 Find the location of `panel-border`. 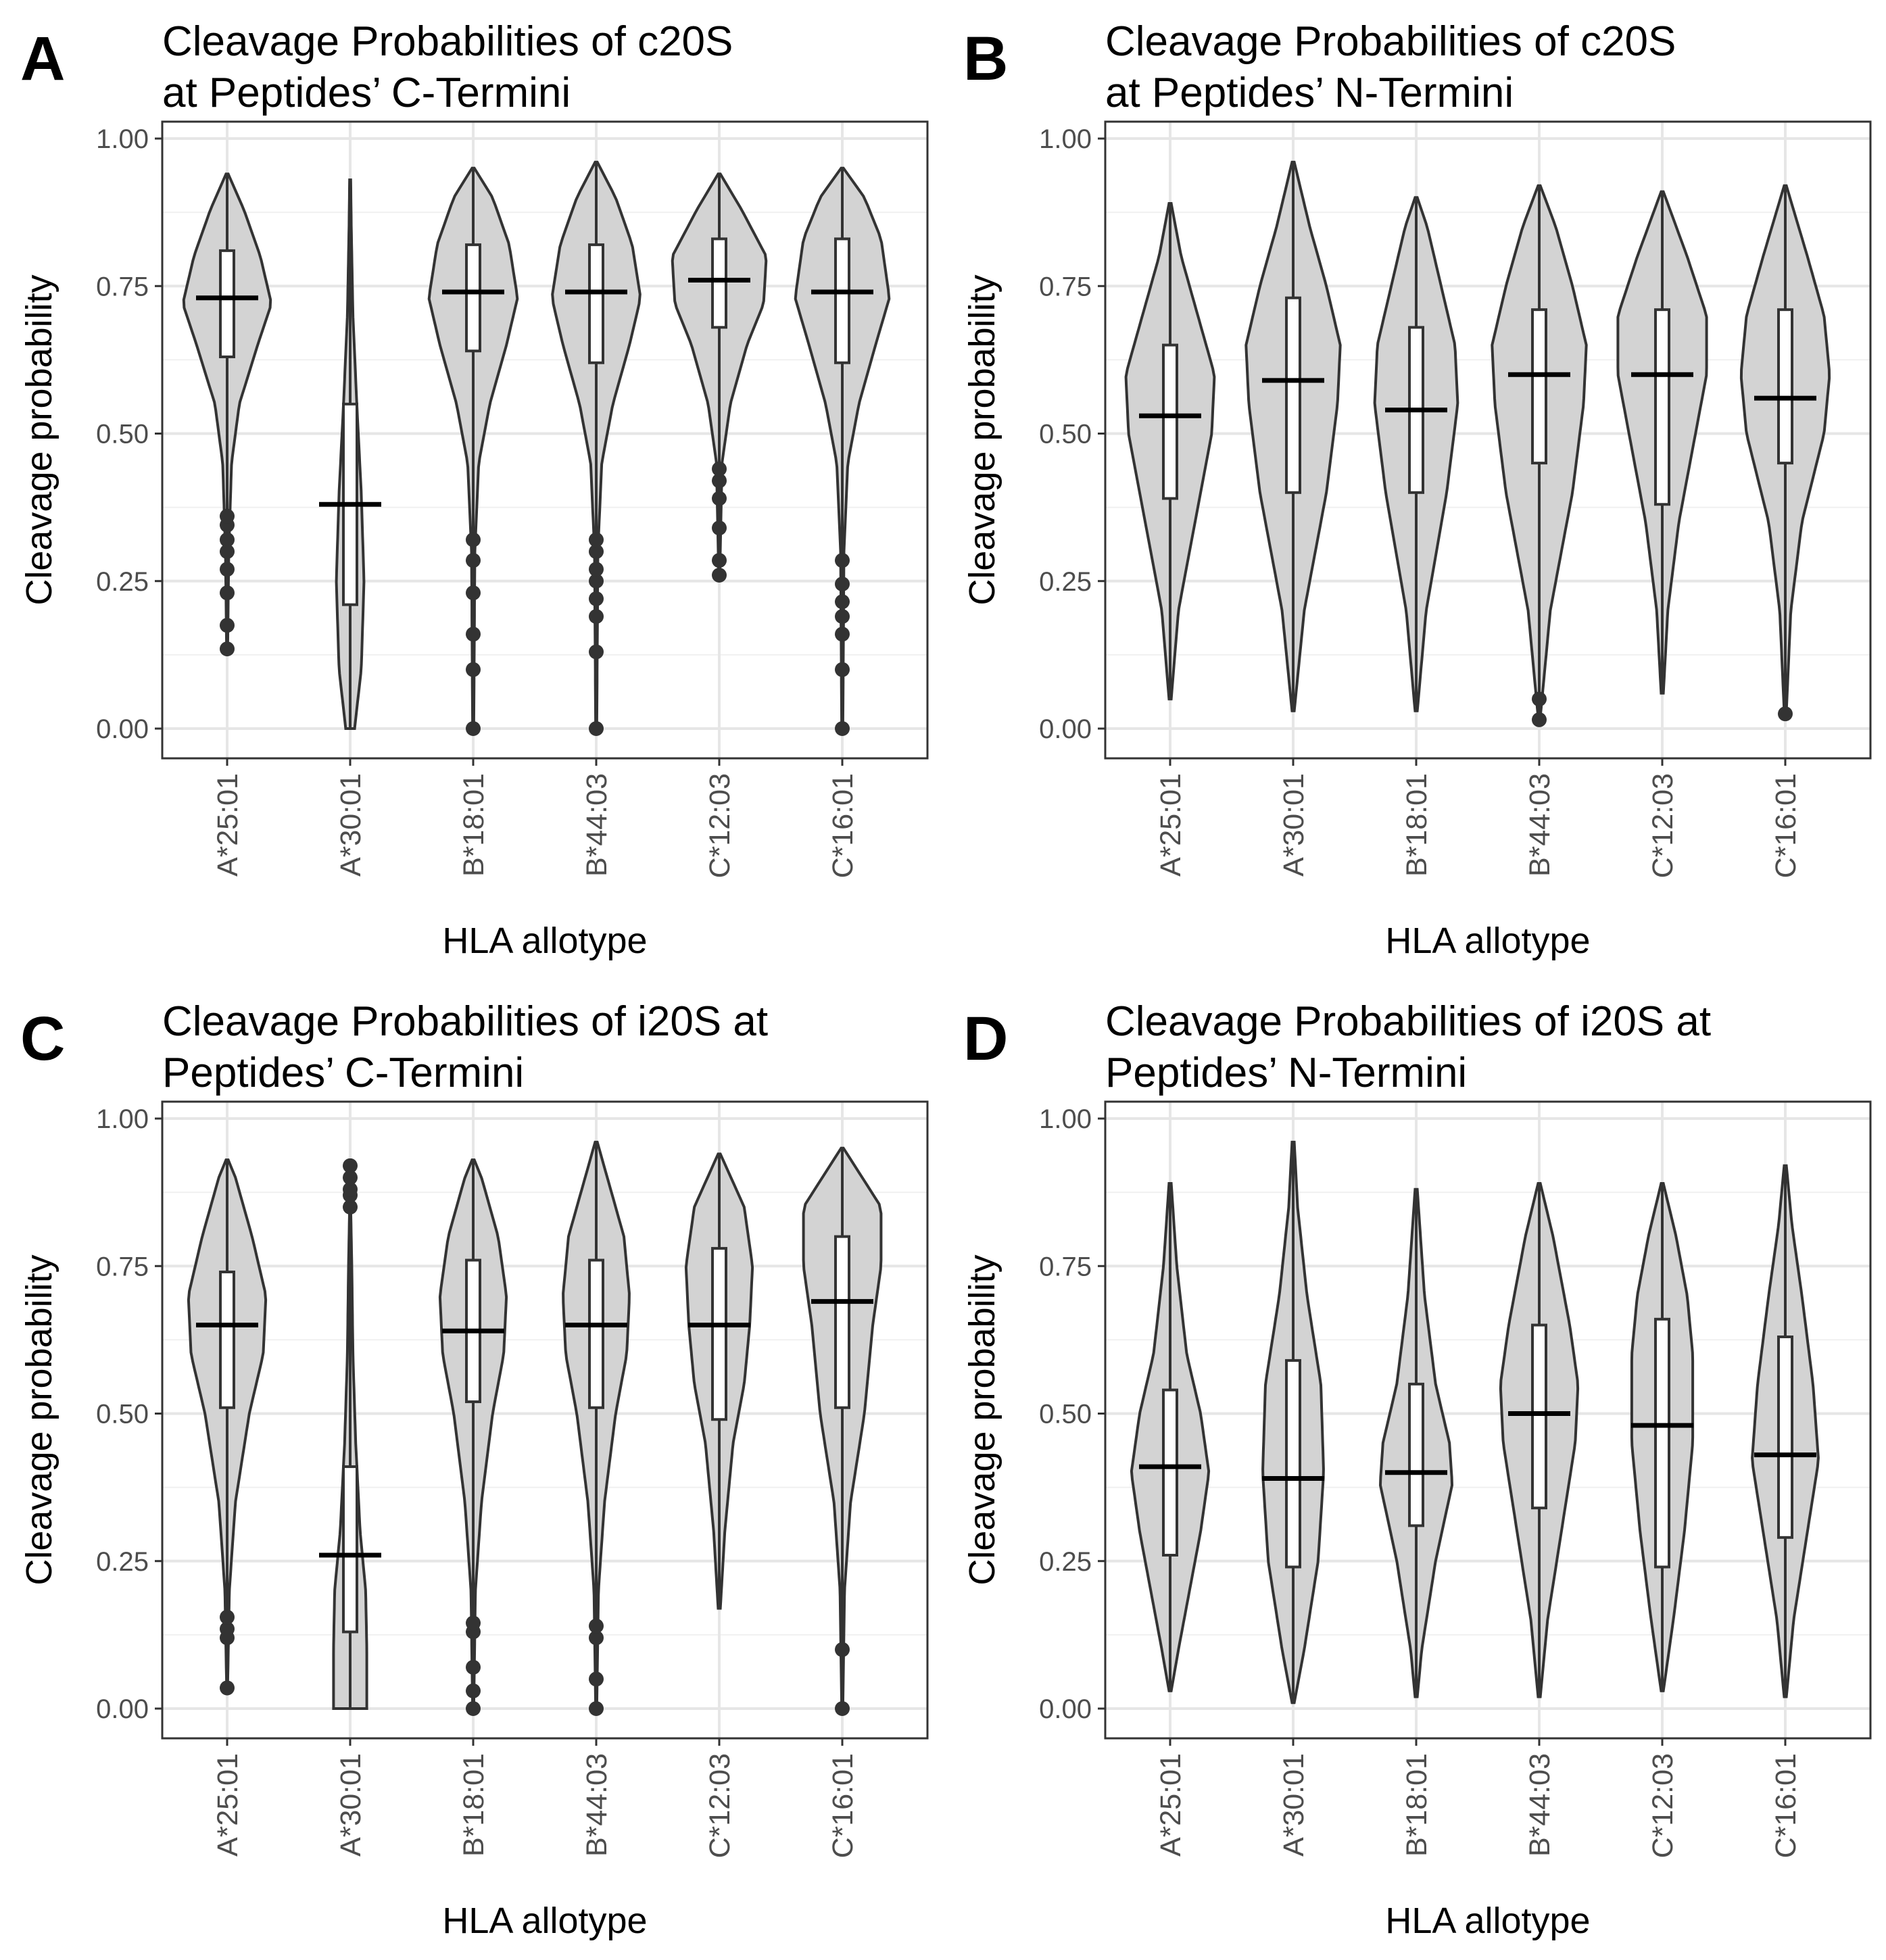

panel-border is located at coordinates (1488, 440).